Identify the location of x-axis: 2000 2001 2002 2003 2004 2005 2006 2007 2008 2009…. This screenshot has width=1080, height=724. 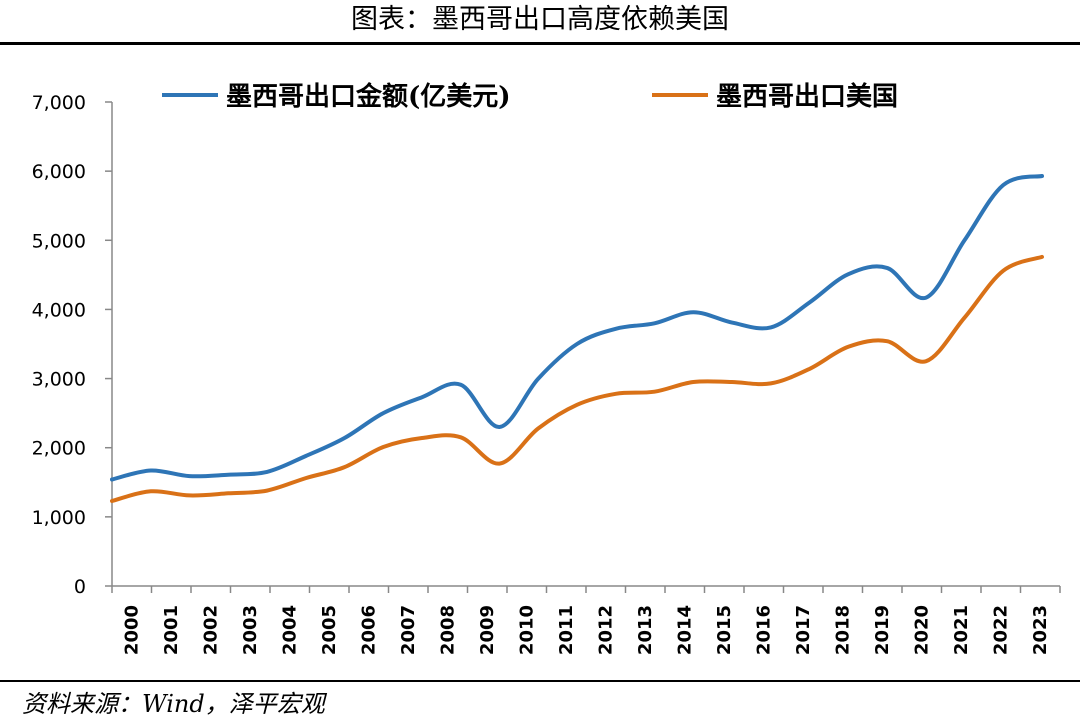
(586, 620).